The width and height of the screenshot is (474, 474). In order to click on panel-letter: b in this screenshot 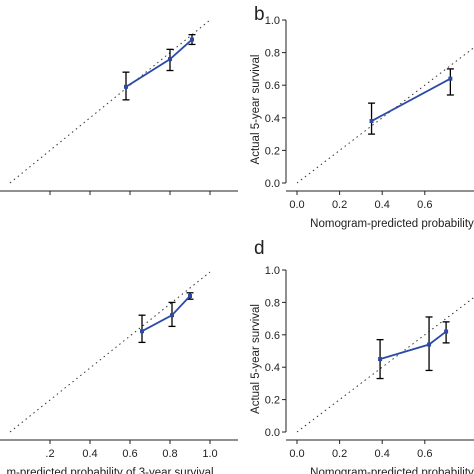, I will do `click(259, 14)`.